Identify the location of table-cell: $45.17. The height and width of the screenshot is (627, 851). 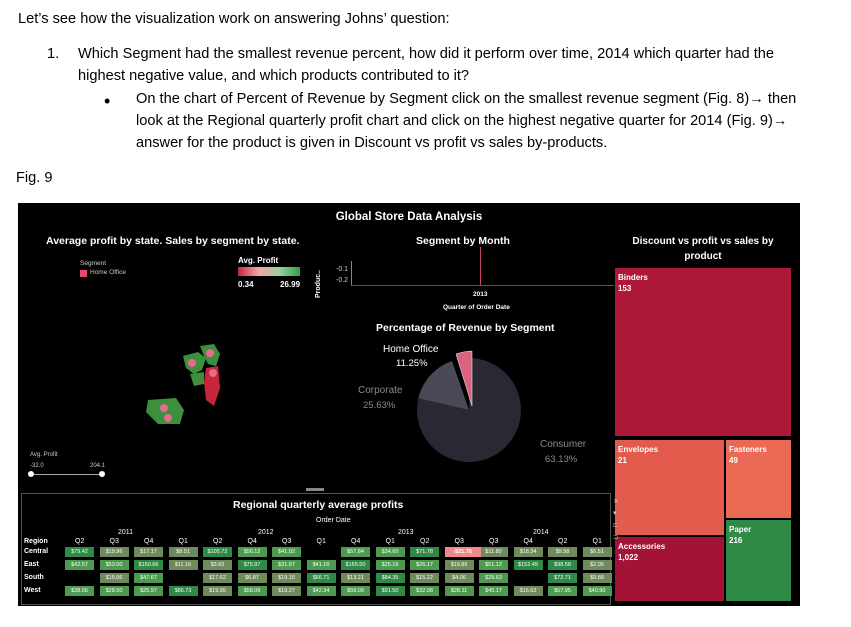
(493, 591).